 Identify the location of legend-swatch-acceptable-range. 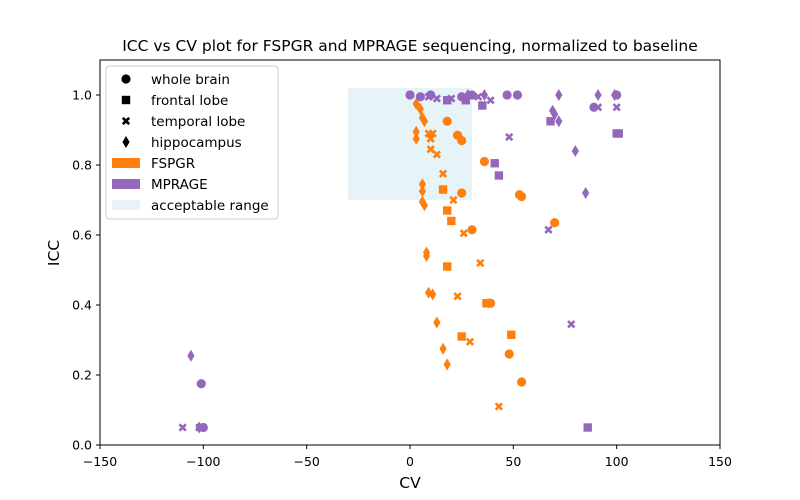
(126, 205).